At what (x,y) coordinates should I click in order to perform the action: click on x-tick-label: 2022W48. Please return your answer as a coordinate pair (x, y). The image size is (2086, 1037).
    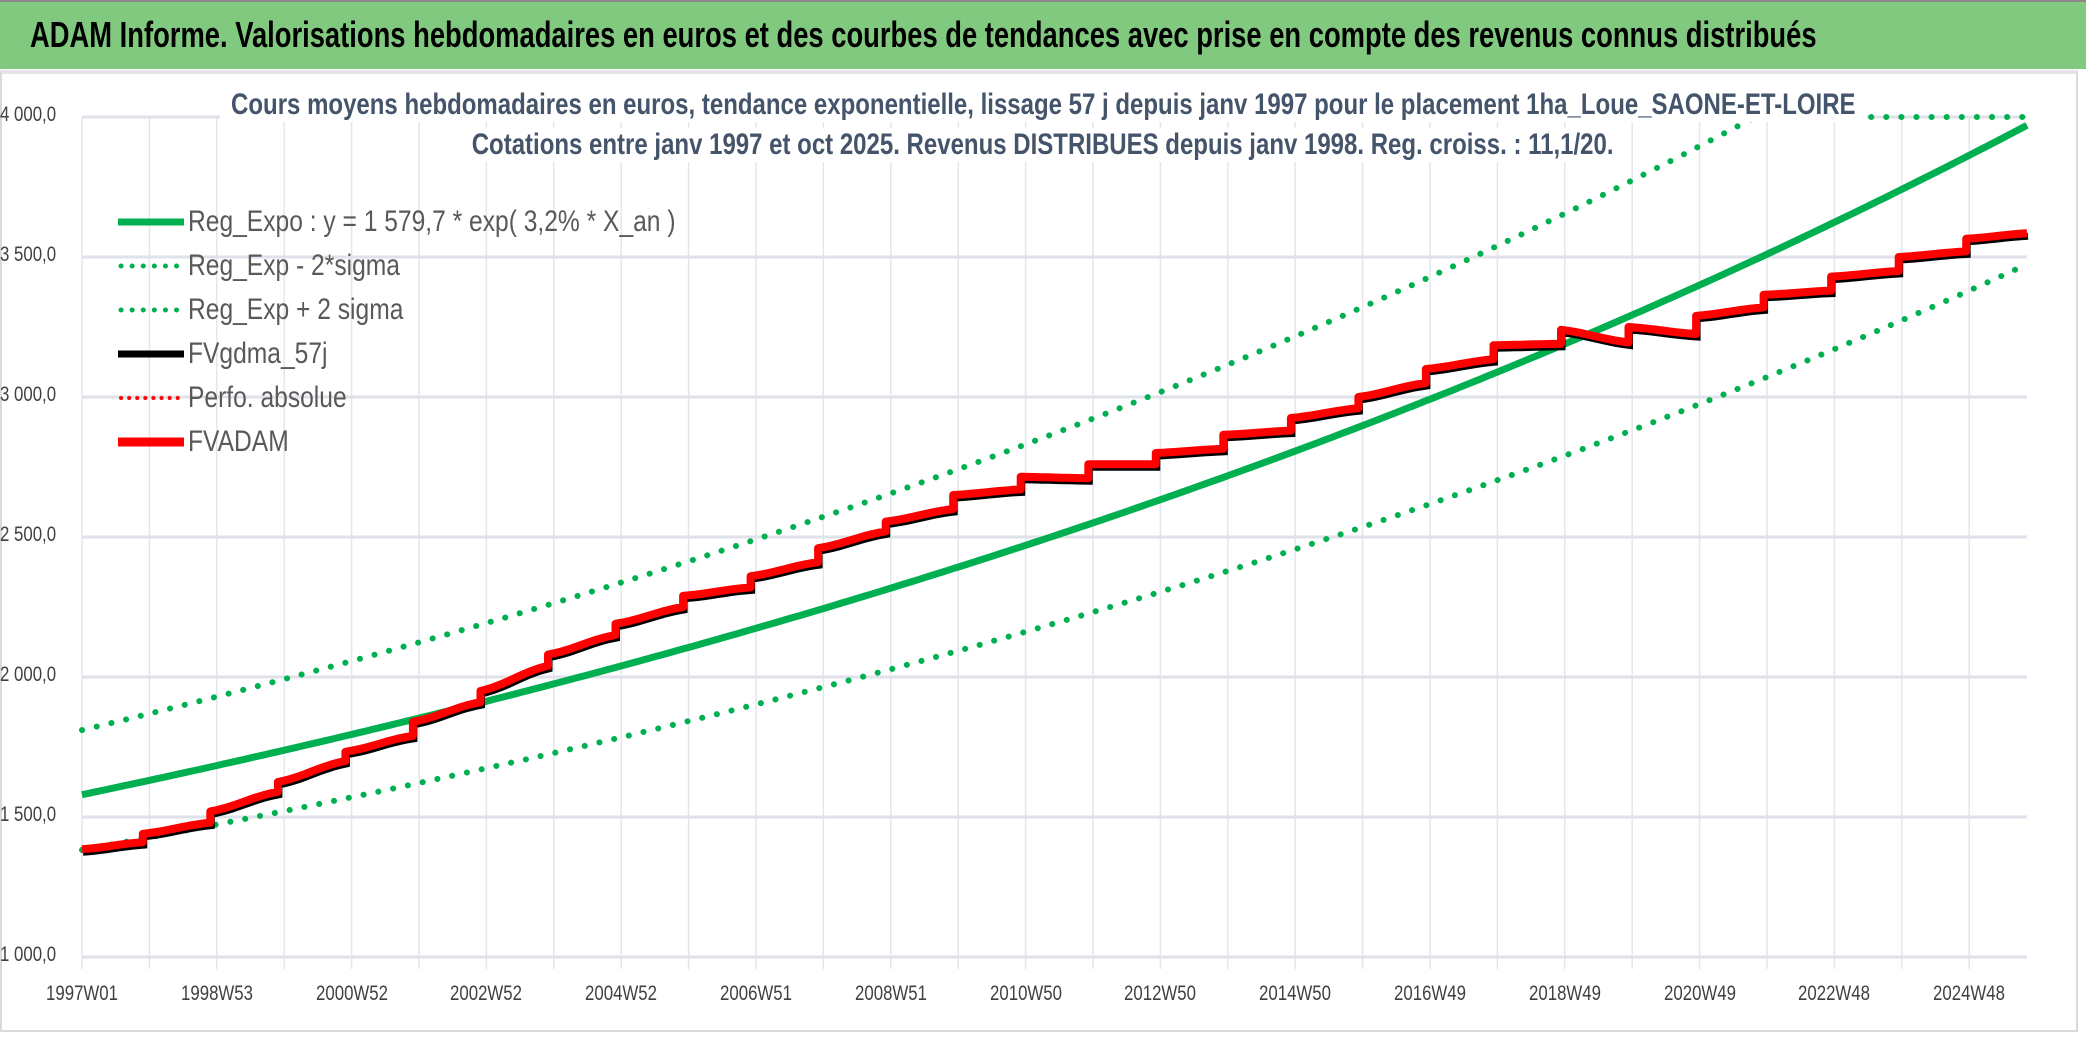
    Looking at the image, I should click on (1834, 993).